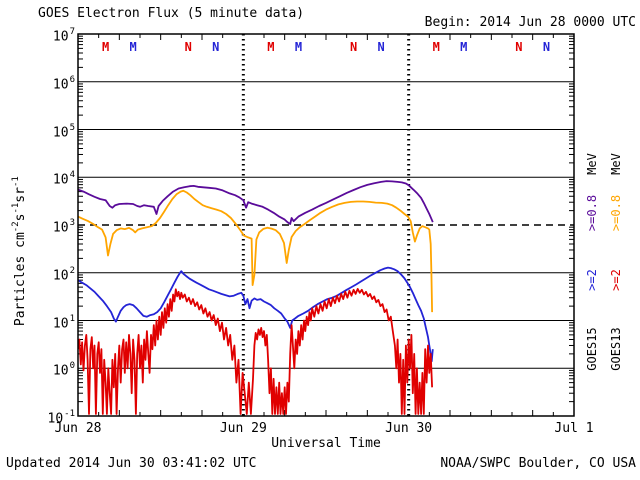  What do you see at coordinates (132, 47) in the screenshot?
I see `marker-m-h8: M` at bounding box center [132, 47].